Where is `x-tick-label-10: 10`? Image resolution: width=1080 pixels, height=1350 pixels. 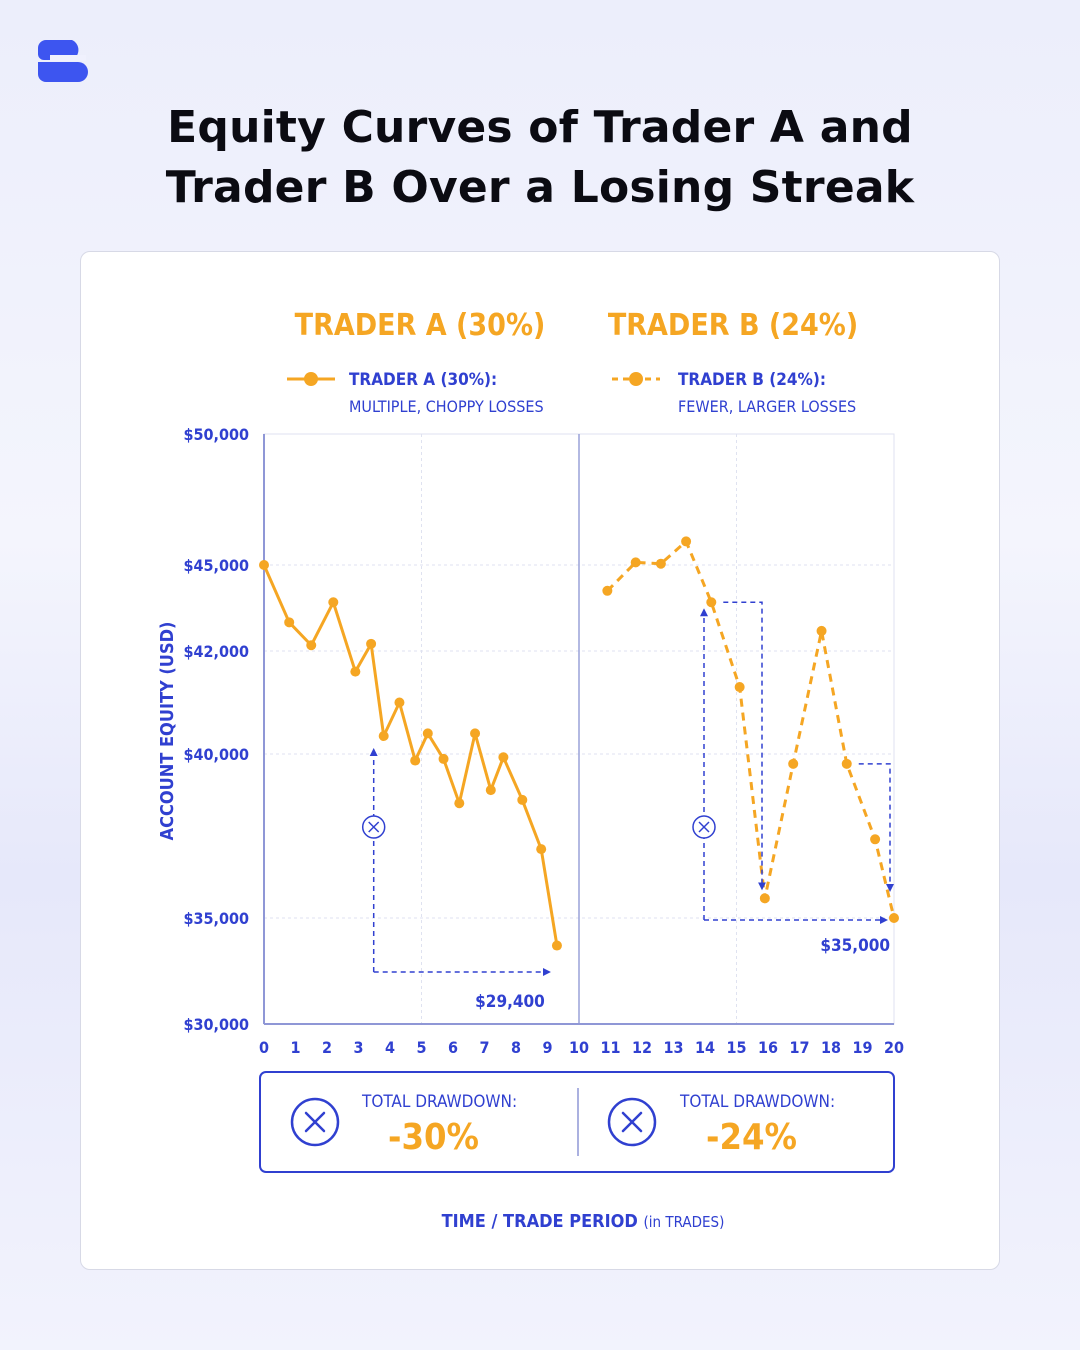 x-tick-label-10: 10 is located at coordinates (579, 1047).